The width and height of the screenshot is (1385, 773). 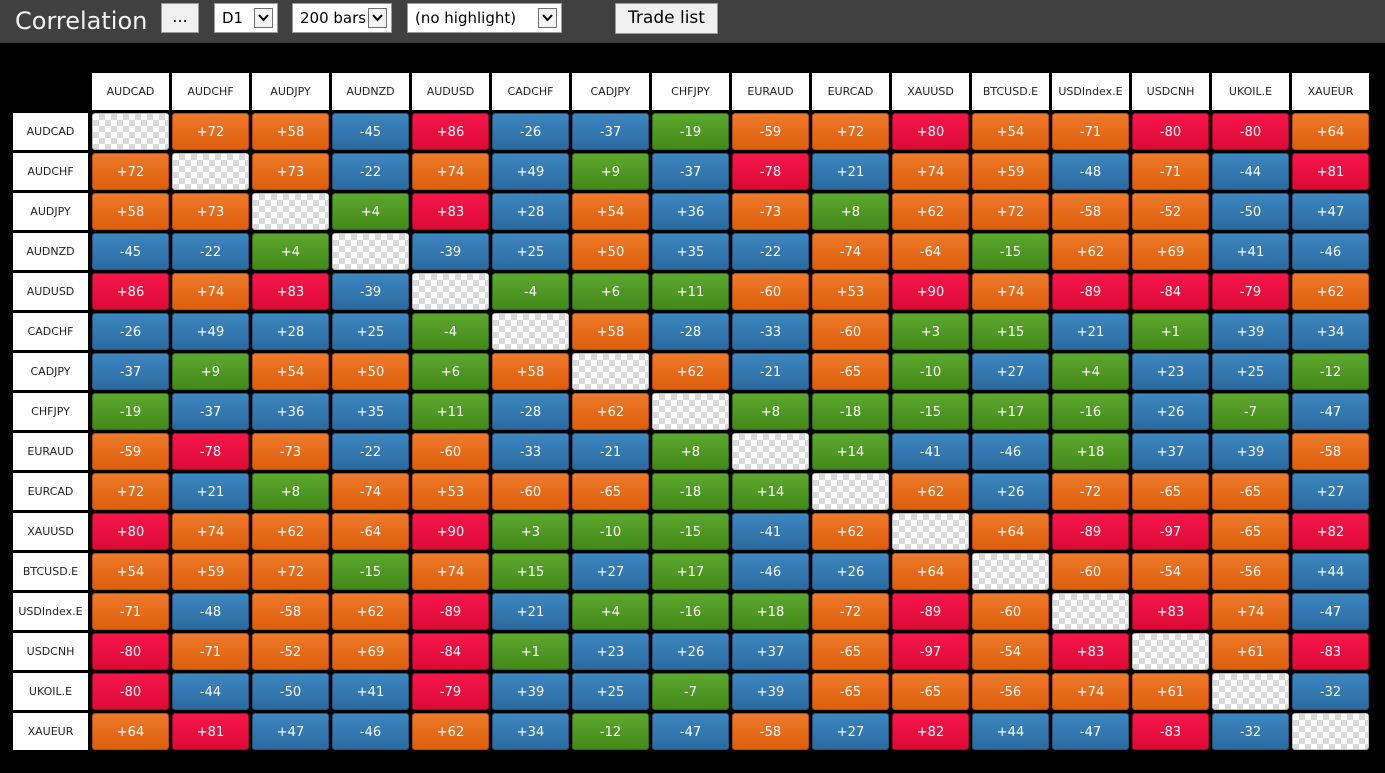 I want to click on column-header: UKOIL.E, so click(x=1250, y=91).